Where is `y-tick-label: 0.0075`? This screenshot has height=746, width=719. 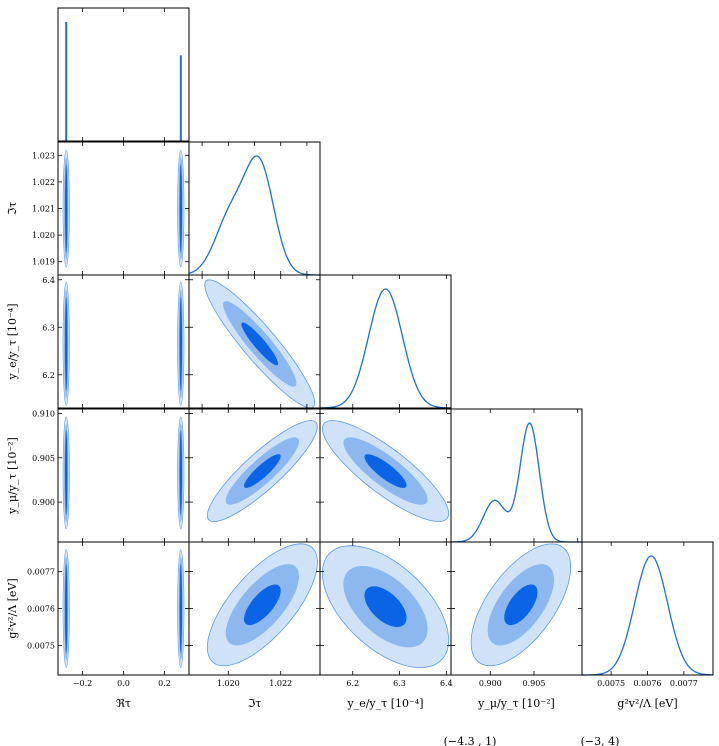
y-tick-label: 0.0075 is located at coordinates (41, 645).